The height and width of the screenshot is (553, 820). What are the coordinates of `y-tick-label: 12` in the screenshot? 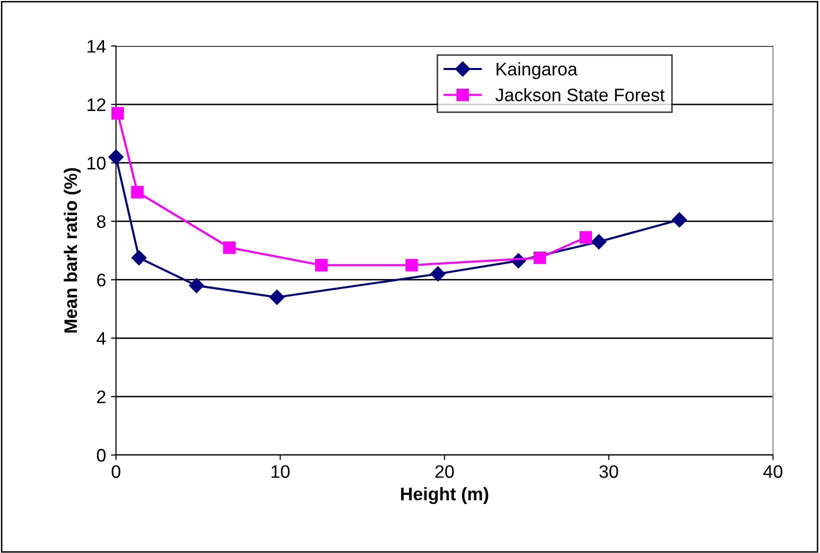 It's located at (97, 104).